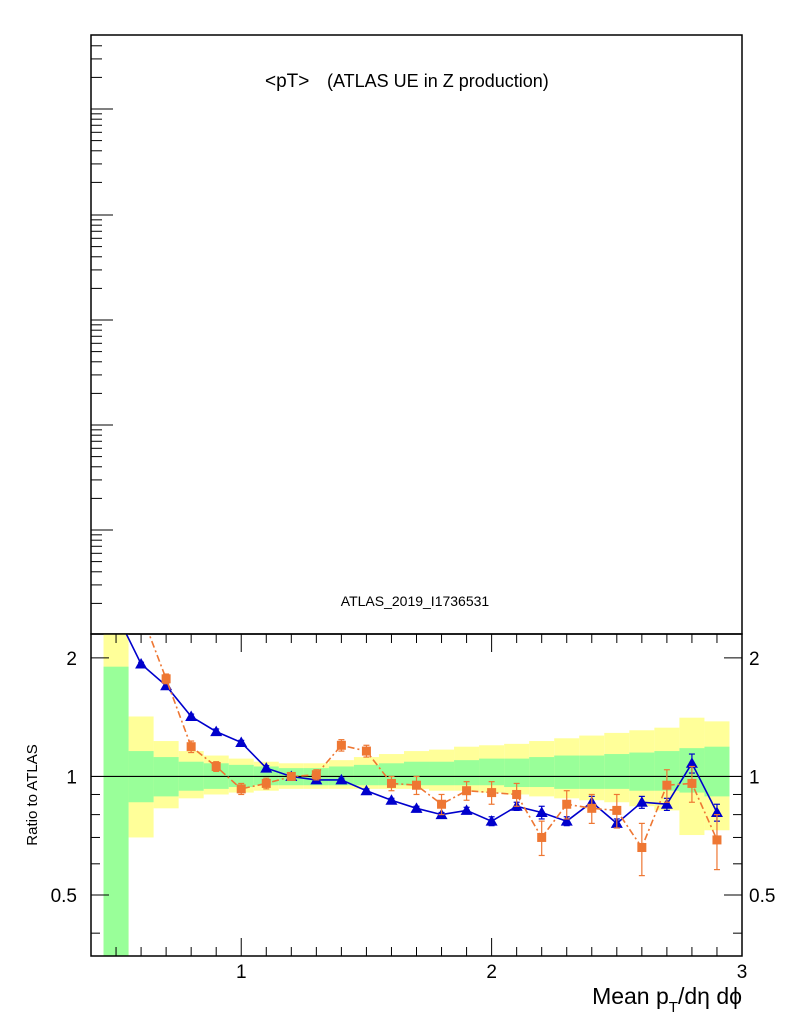 The image size is (786, 1024). Describe the element at coordinates (762, 896) in the screenshot. I see `y-tick-label-right-0.5: 0.5` at that location.